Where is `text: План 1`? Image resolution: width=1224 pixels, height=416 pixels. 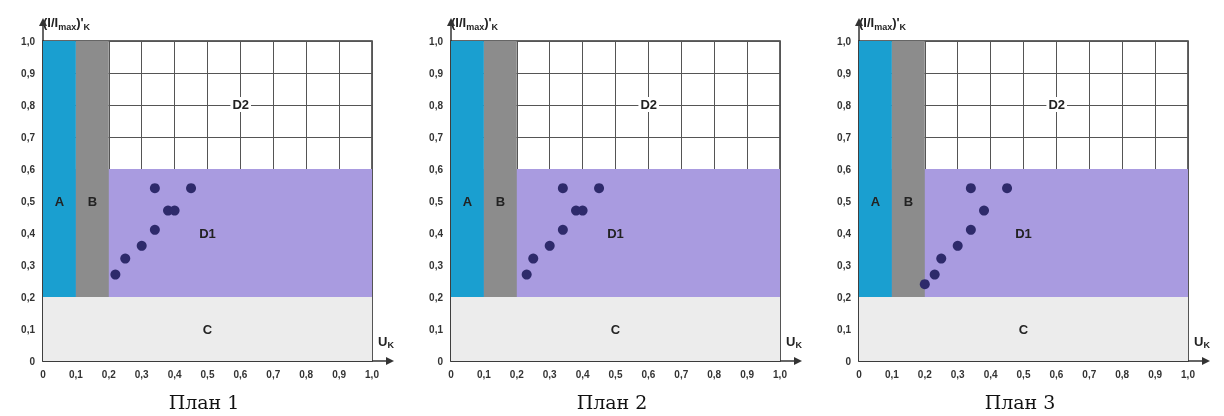 text: План 1 is located at coordinates (204, 401).